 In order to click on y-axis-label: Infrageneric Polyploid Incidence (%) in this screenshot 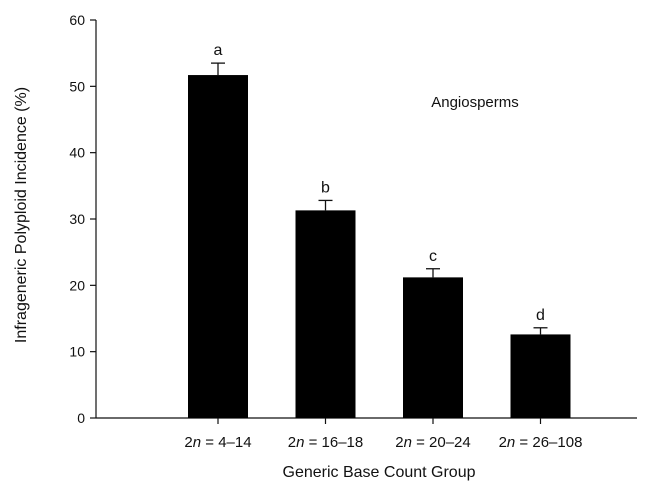, I will do `click(21, 215)`.